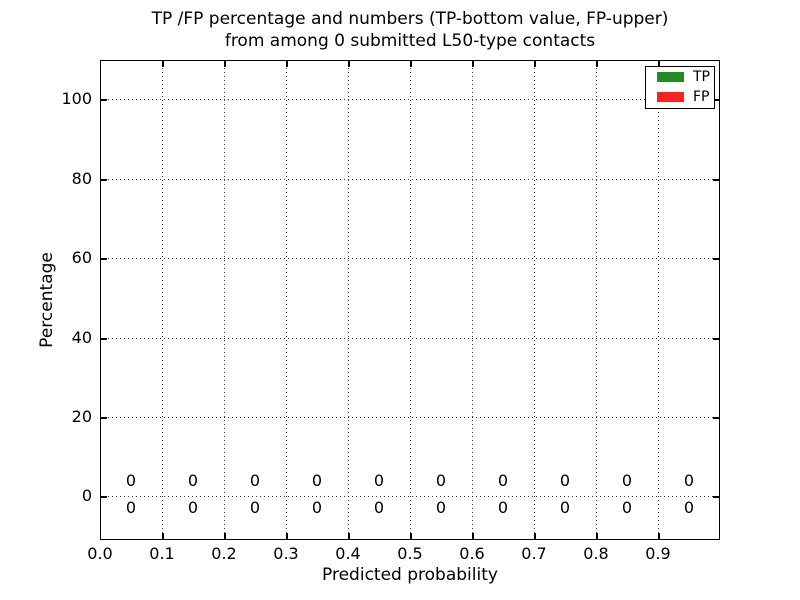  I want to click on x-tick-label: 0.3, so click(286, 553).